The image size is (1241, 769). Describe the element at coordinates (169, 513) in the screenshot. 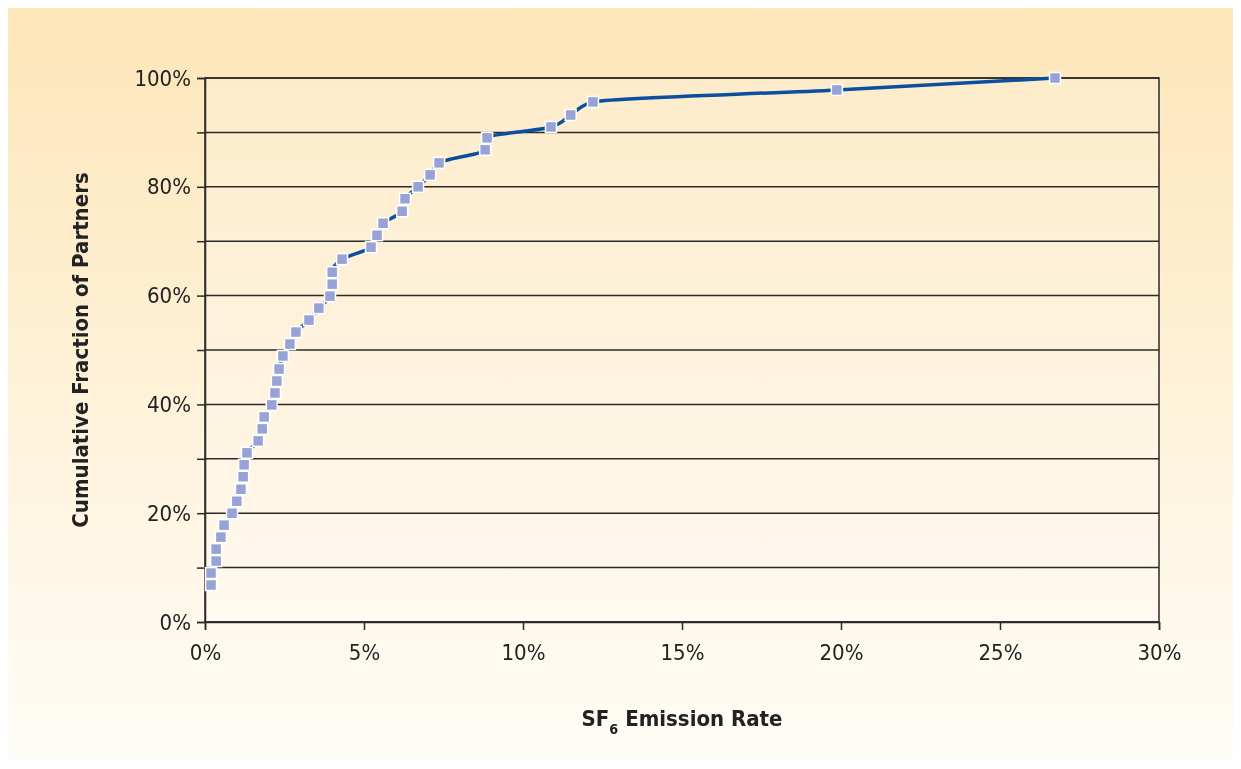

I see `y-tick-label: 20%` at that location.